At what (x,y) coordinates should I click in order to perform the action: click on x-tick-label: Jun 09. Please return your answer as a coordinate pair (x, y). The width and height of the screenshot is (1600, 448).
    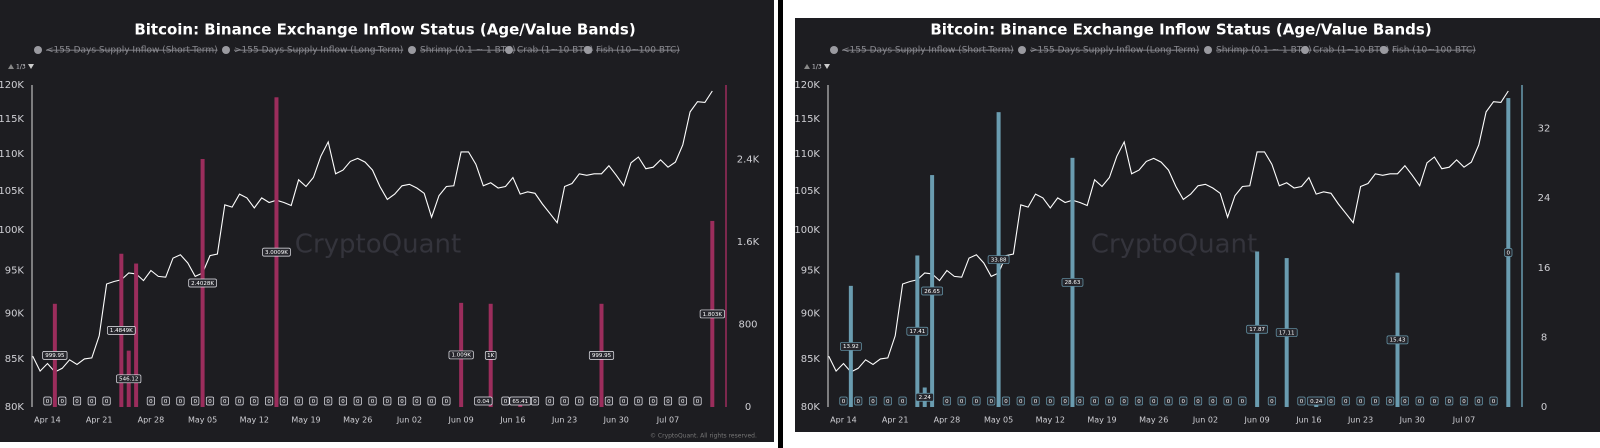
    Looking at the image, I should click on (1257, 420).